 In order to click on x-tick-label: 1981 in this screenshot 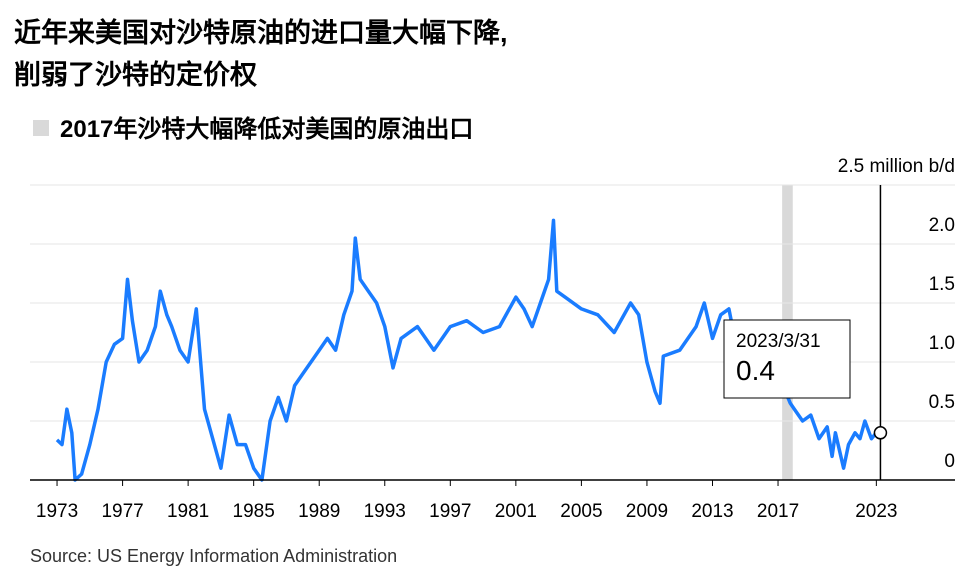, I will do `click(188, 511)`.